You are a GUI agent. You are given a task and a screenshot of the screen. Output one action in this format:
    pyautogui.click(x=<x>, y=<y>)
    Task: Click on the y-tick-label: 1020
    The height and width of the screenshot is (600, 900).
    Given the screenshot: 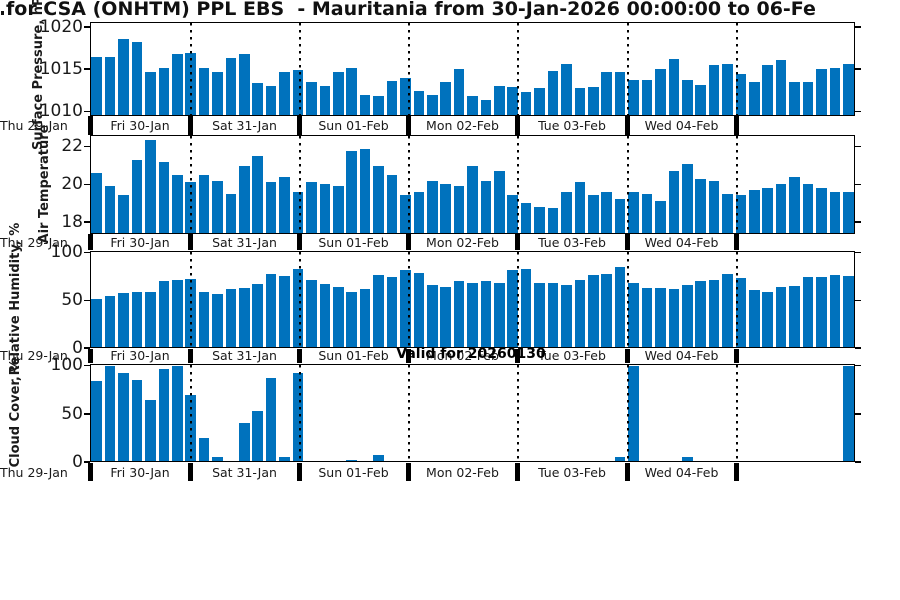 What is the action you would take?
    pyautogui.click(x=61, y=27)
    